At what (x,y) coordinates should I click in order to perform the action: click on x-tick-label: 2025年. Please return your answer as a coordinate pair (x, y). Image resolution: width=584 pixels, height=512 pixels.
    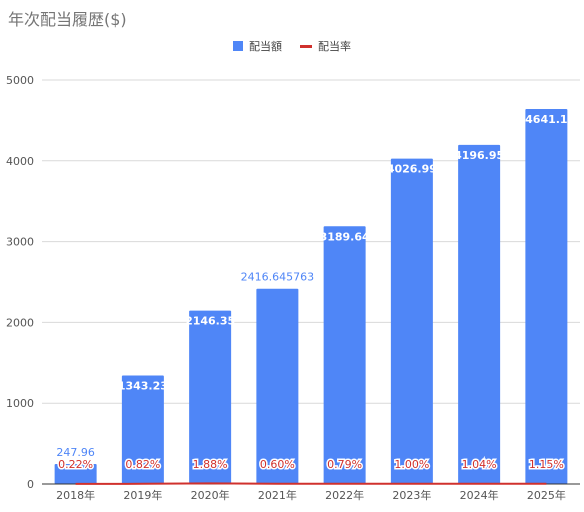
    Looking at the image, I should click on (546, 495).